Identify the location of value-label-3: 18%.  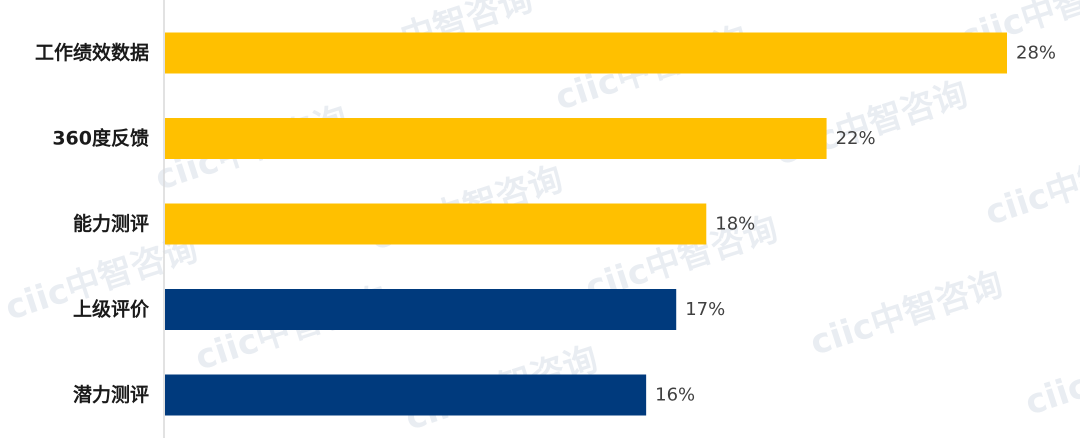
(735, 224).